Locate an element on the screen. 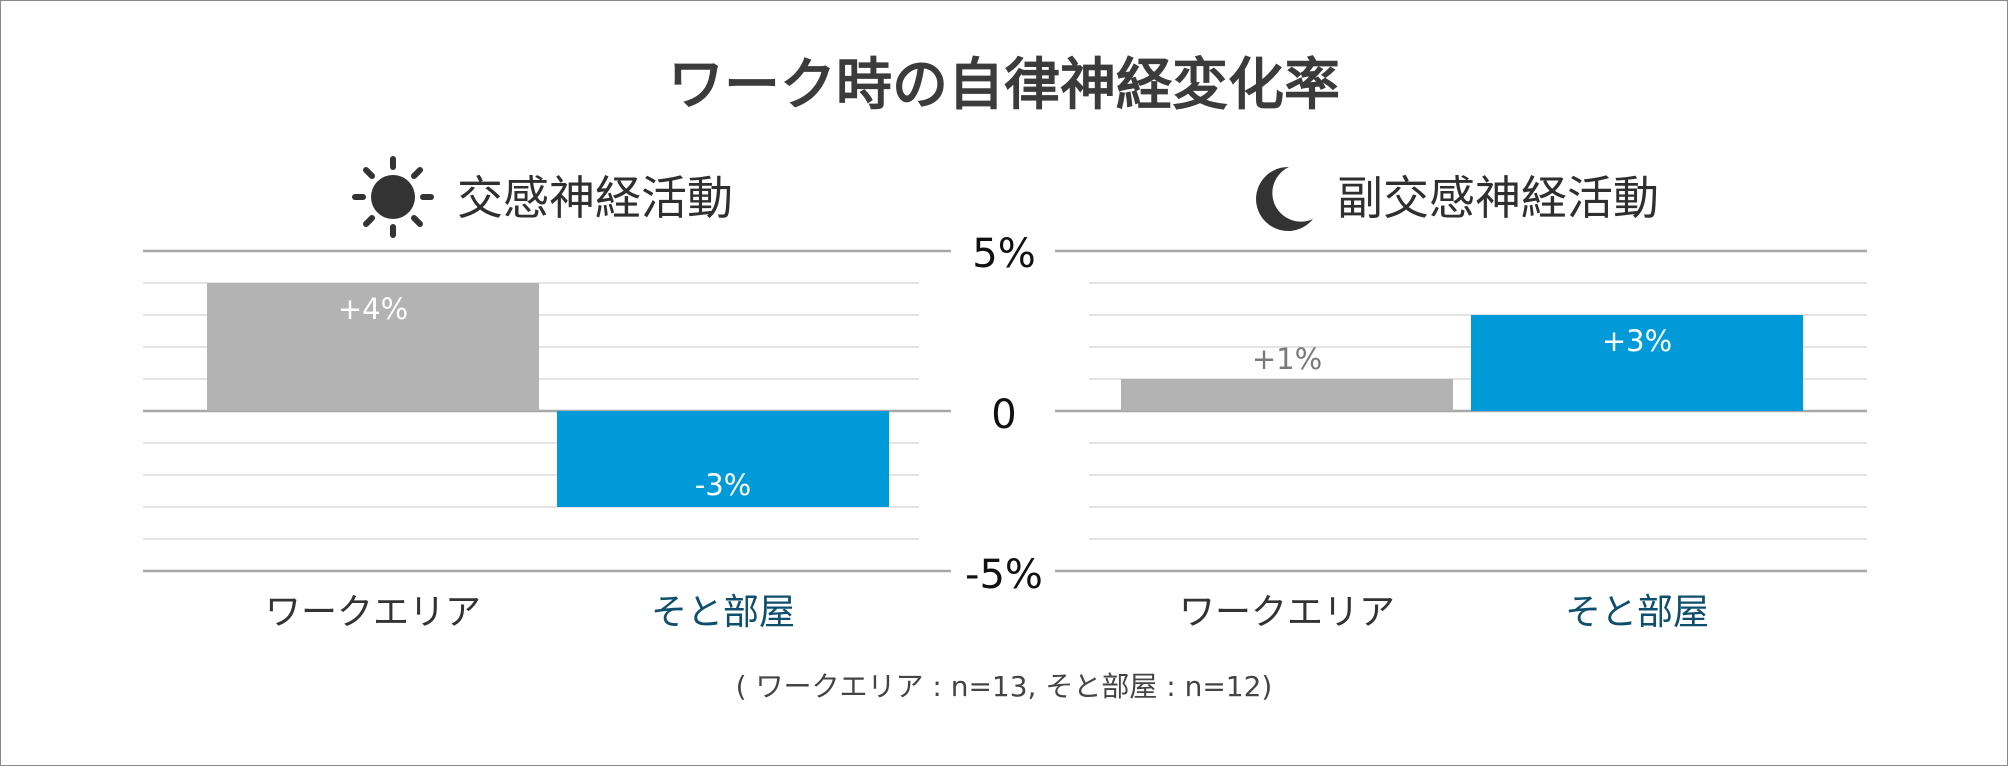  sample-size-note: ( ワークエリア : n=13, そと部屋 : n=12) is located at coordinates (1004, 686).